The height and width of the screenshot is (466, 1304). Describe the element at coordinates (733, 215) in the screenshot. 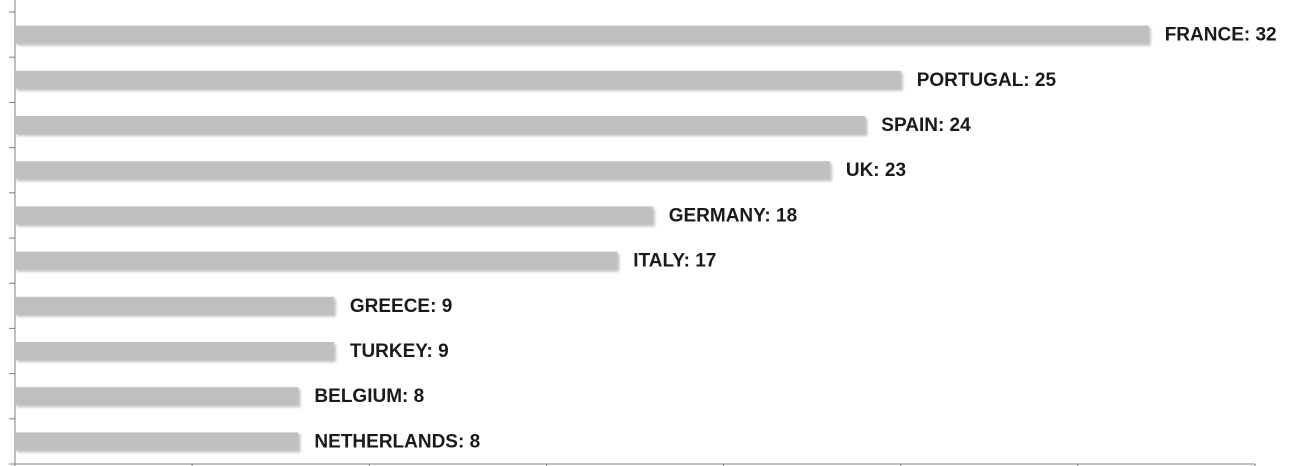

I see `data-label: GERMANY: 18` at that location.